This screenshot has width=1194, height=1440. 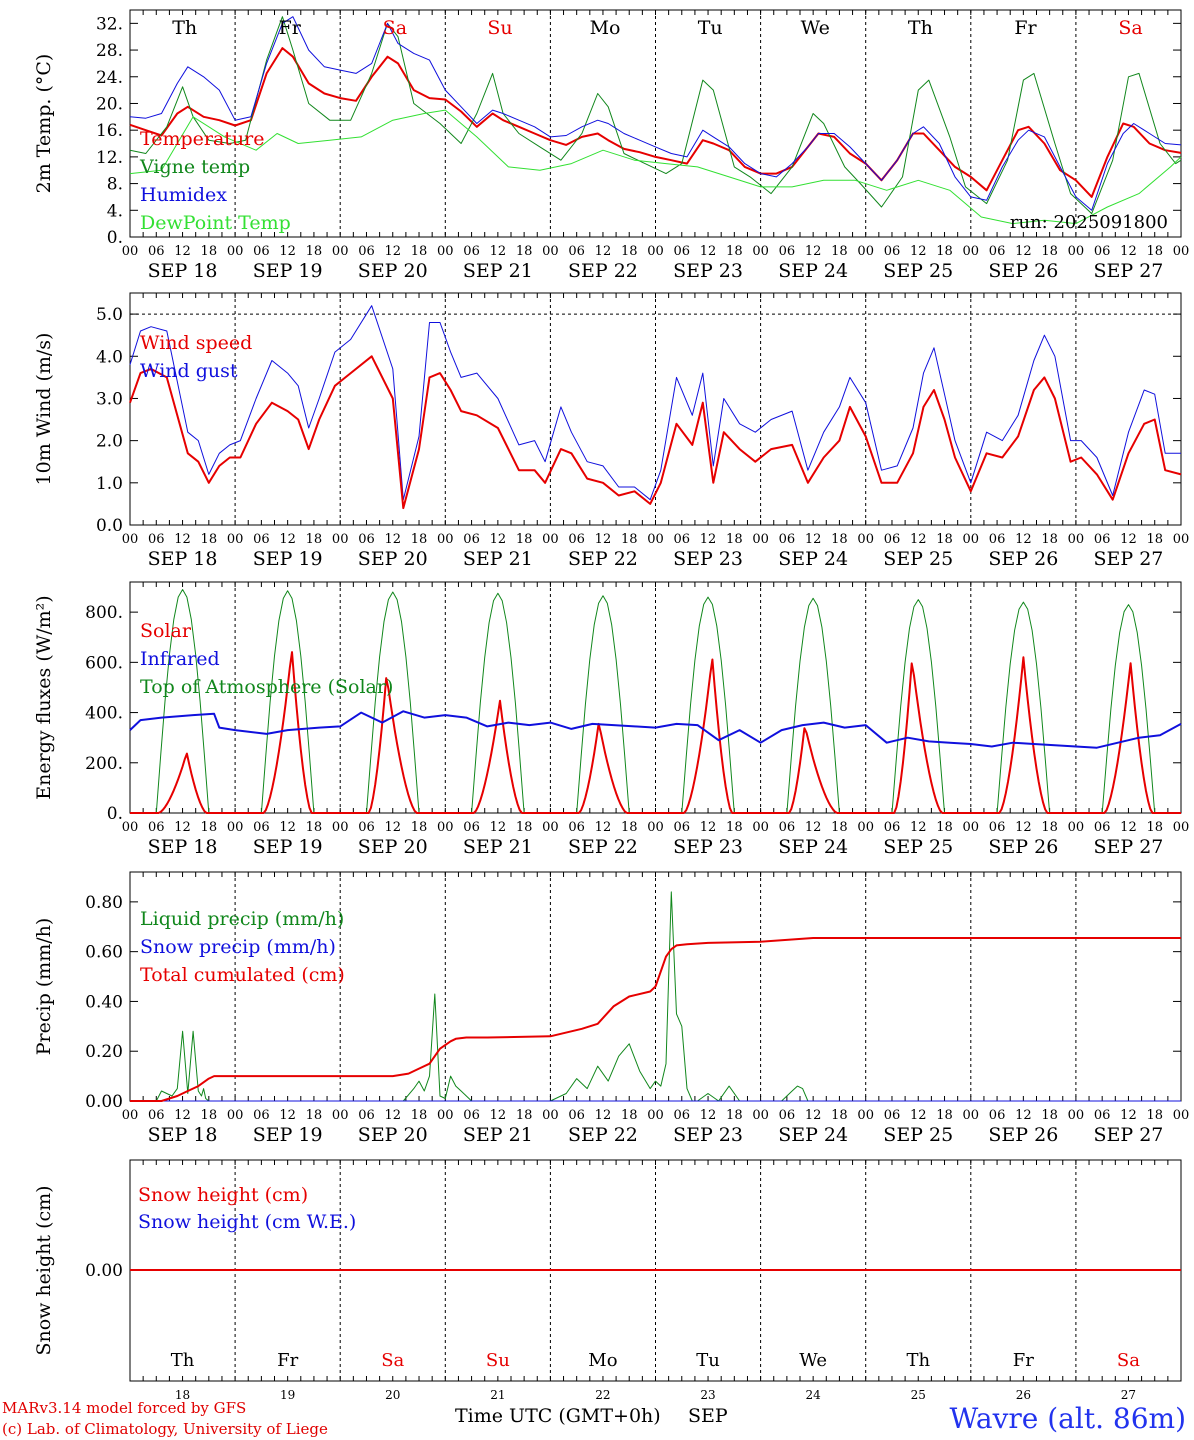 I want to click on y-tick-label: 800., so click(x=104, y=613).